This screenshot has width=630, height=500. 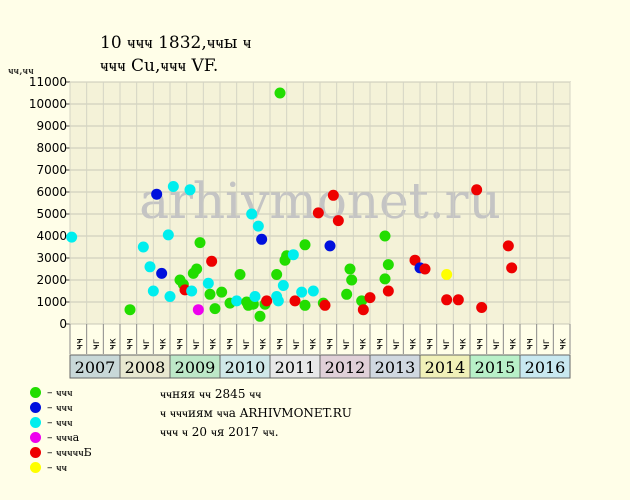 What do you see at coordinates (63, 324) in the screenshot?
I see `y-tick-label: 0` at bounding box center [63, 324].